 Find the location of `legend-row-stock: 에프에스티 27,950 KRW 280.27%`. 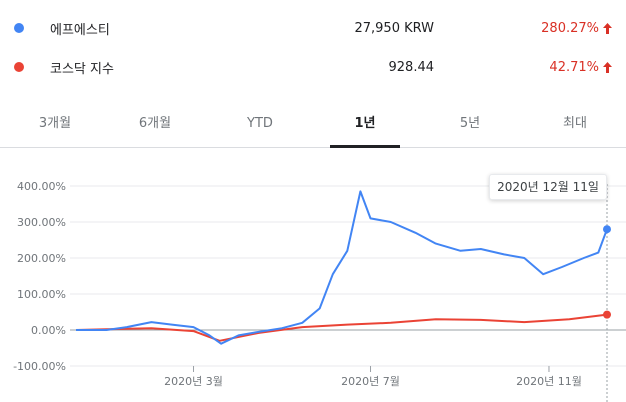

legend-row-stock: 에프에스티 27,950 KRW 280.27% is located at coordinates (313, 28).